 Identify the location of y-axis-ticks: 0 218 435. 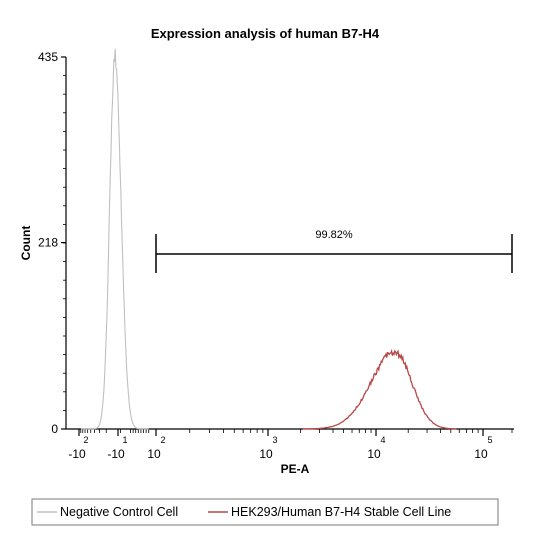
(52, 243).